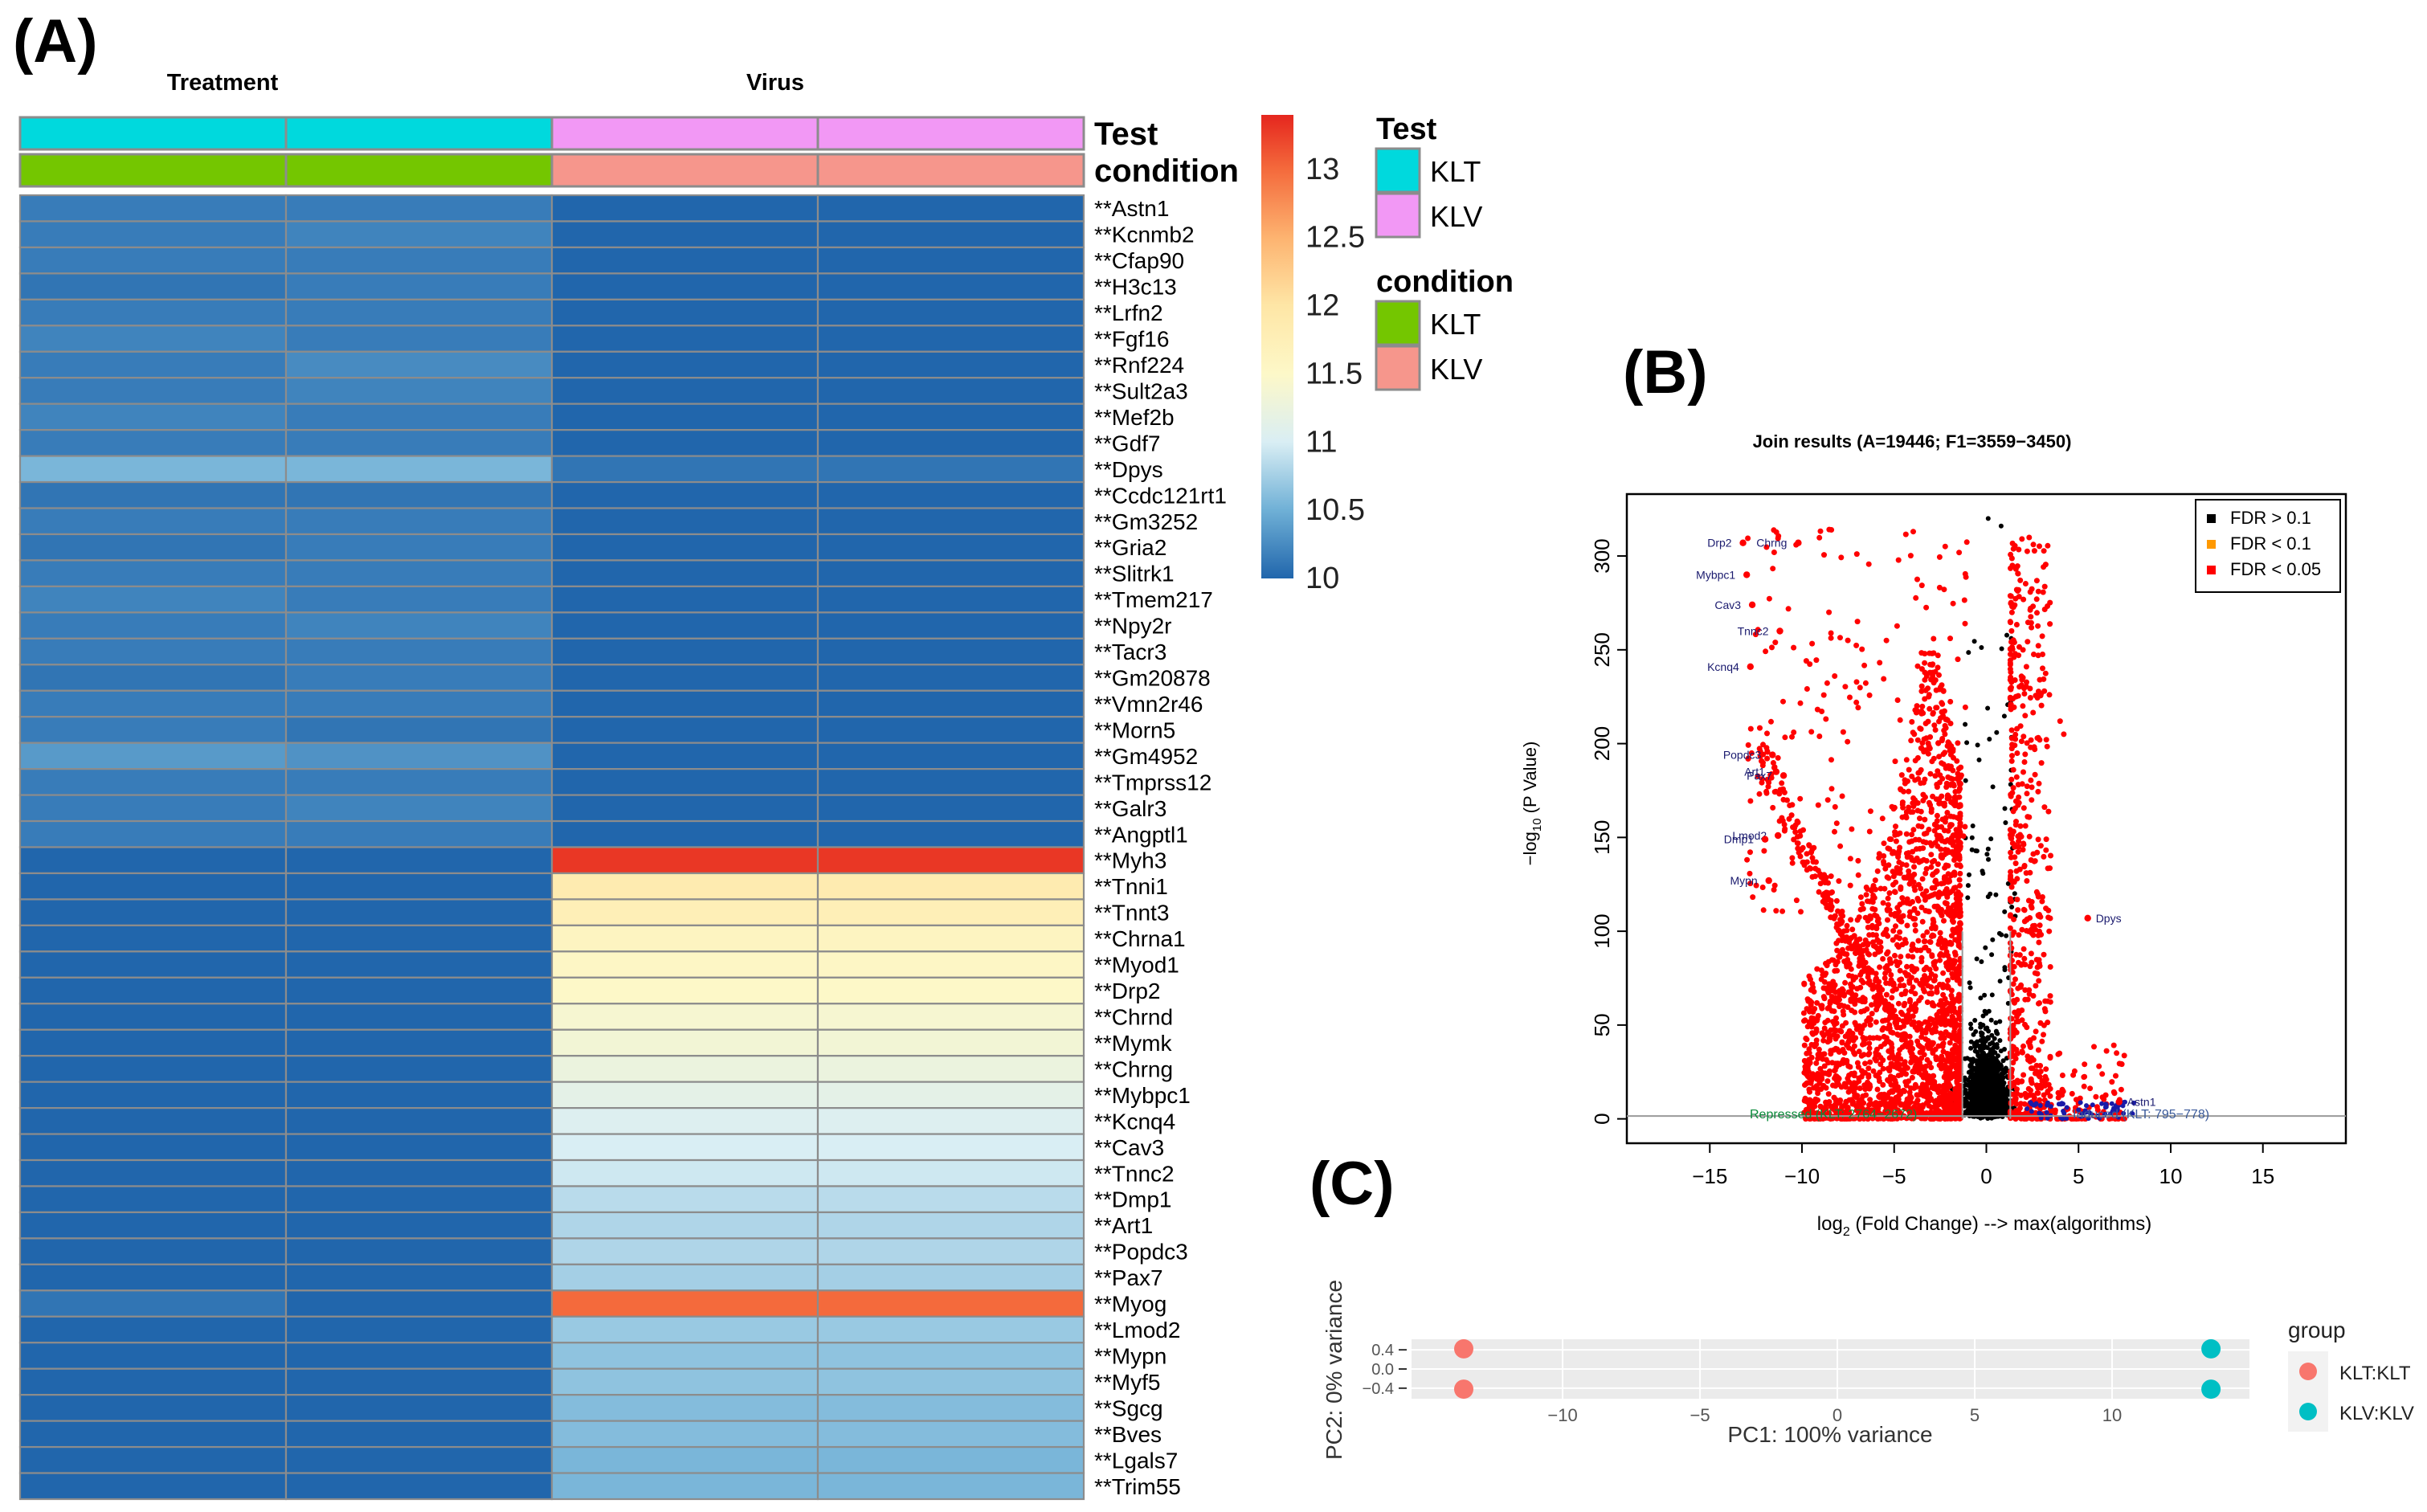 Image resolution: width=2427 pixels, height=1512 pixels. What do you see at coordinates (1127, 443) in the screenshot?
I see `gene-label-gdf7: **Gdf7` at bounding box center [1127, 443].